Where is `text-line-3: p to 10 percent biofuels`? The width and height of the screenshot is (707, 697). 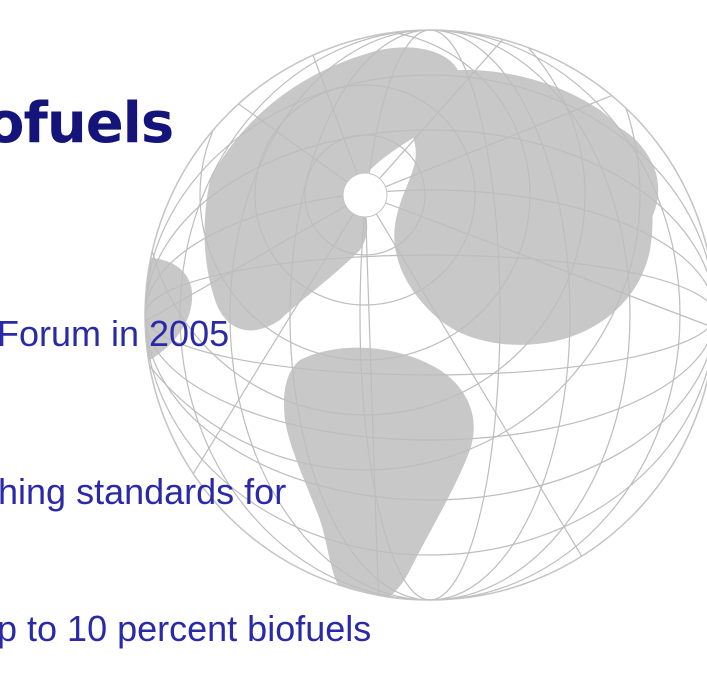 text-line-3: p to 10 percent biofuels is located at coordinates (186, 628).